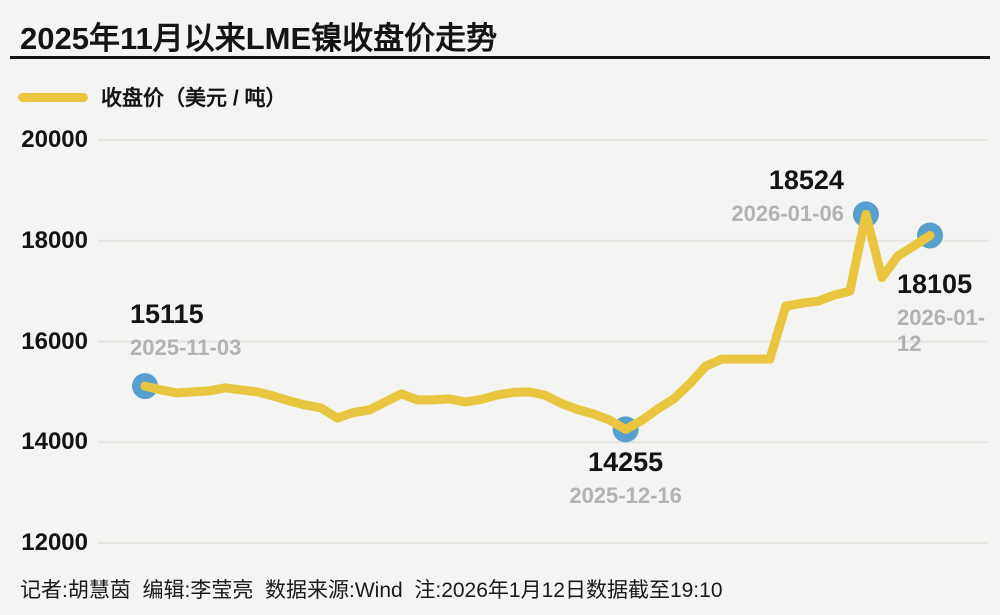 The width and height of the screenshot is (1000, 615). What do you see at coordinates (194, 98) in the screenshot?
I see `legend-label: 收盘价（美元 / 吨）` at bounding box center [194, 98].